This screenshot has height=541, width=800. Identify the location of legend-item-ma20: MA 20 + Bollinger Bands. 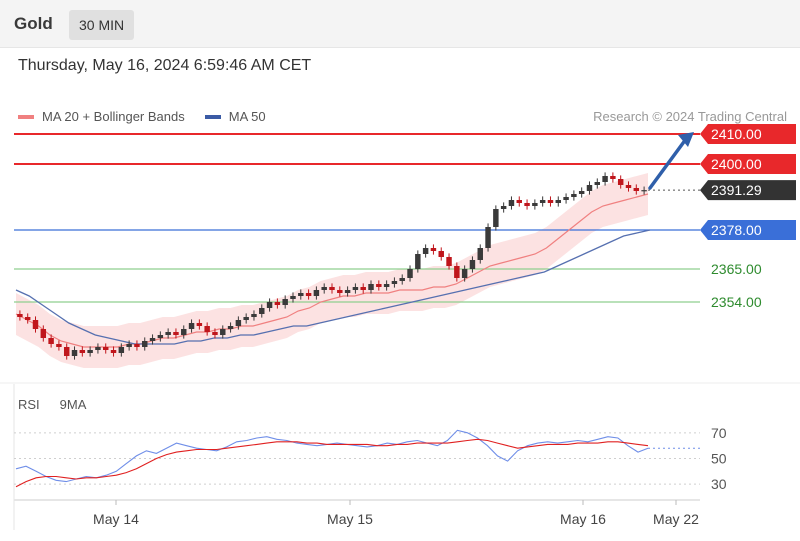
(101, 116).